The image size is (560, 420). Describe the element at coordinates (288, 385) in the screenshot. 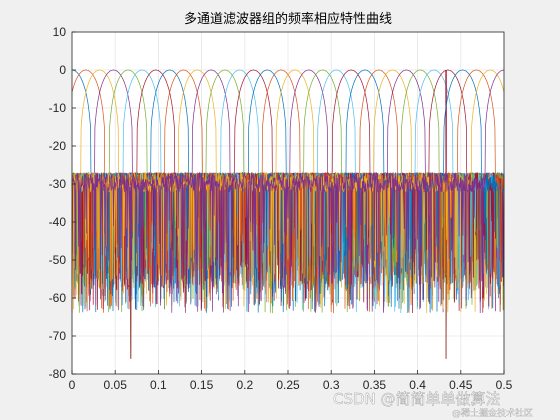

I see `x-tick-label: 0.25` at that location.